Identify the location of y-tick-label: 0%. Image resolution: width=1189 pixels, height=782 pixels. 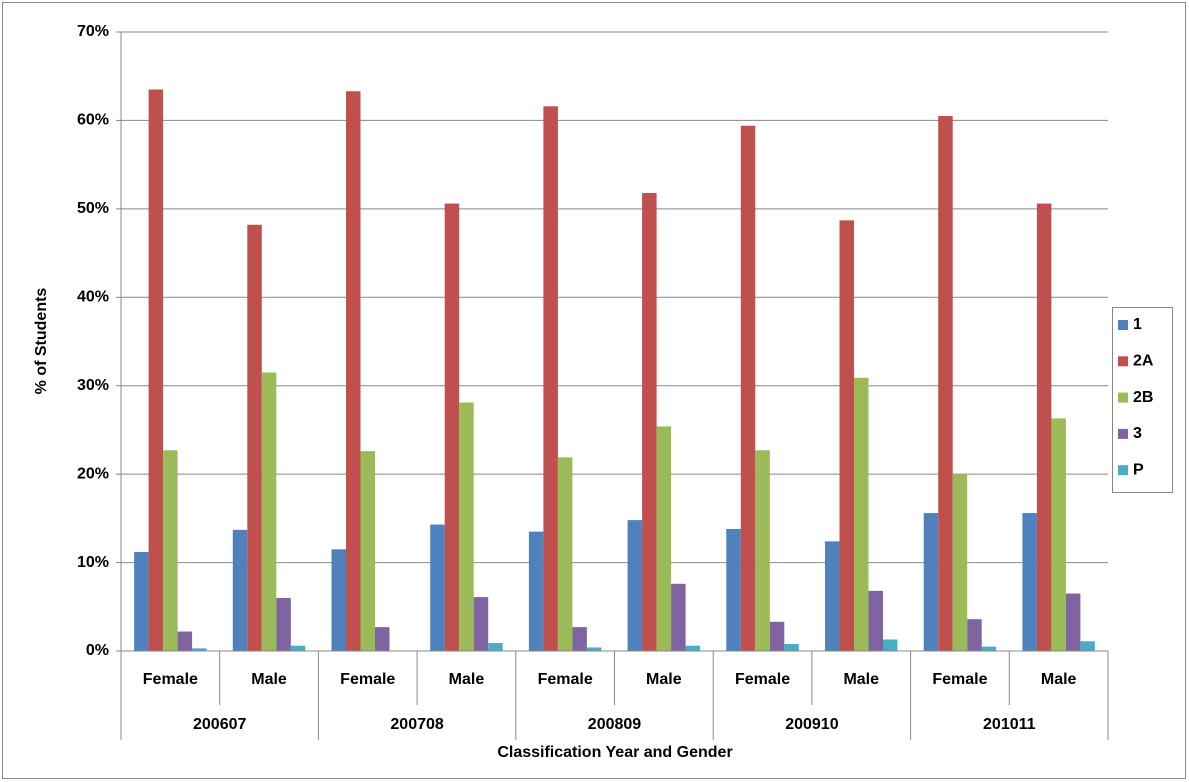
(97, 650).